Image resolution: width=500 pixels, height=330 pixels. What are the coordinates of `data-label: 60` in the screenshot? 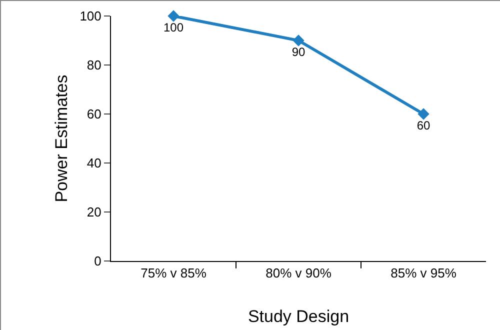 It's located at (423, 125).